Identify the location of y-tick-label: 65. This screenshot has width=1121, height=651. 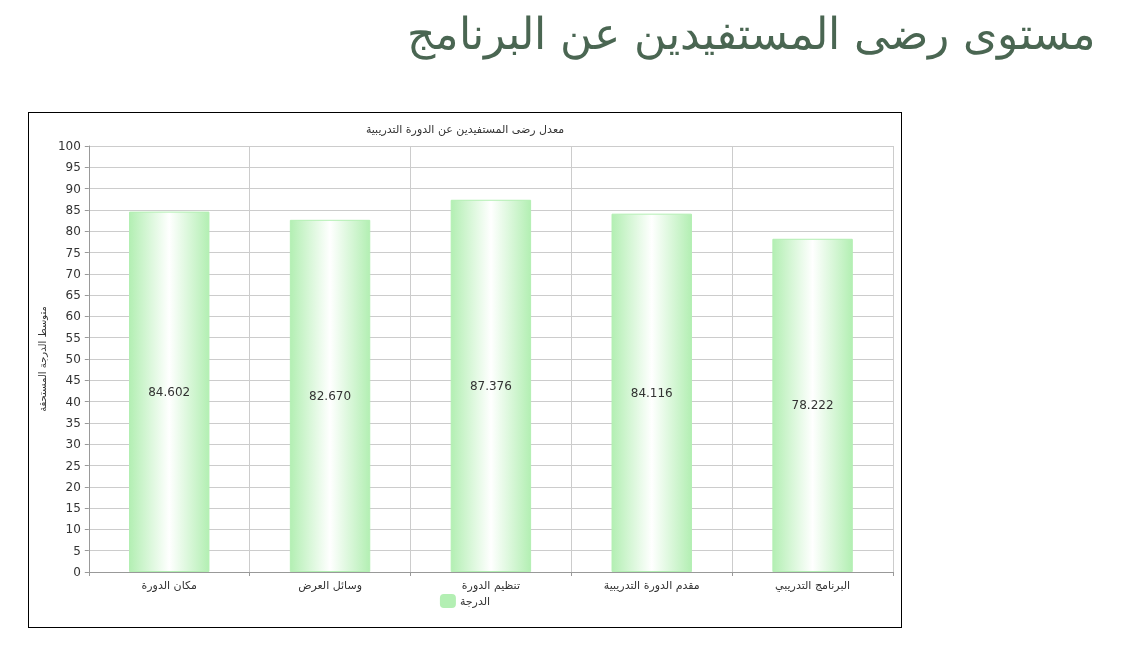
(73, 295).